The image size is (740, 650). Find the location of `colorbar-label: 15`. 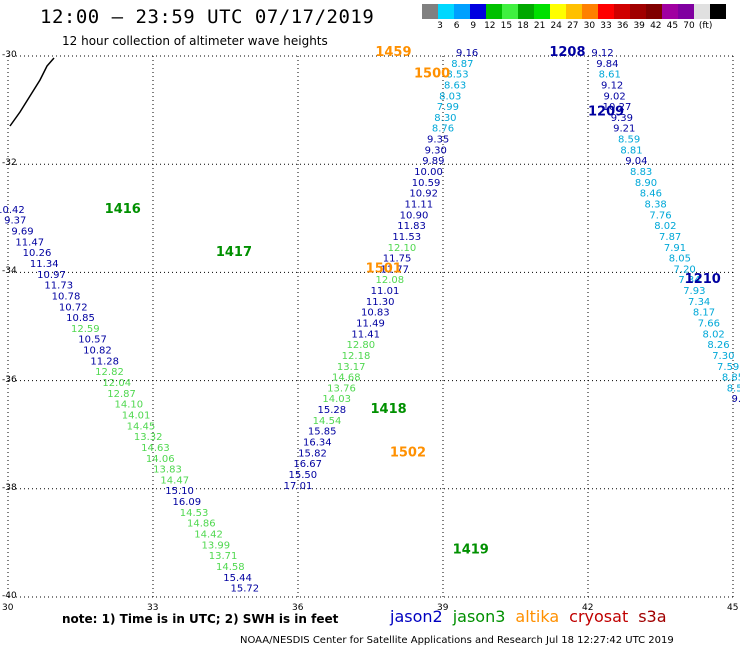

colorbar-label: 15 is located at coordinates (506, 26).